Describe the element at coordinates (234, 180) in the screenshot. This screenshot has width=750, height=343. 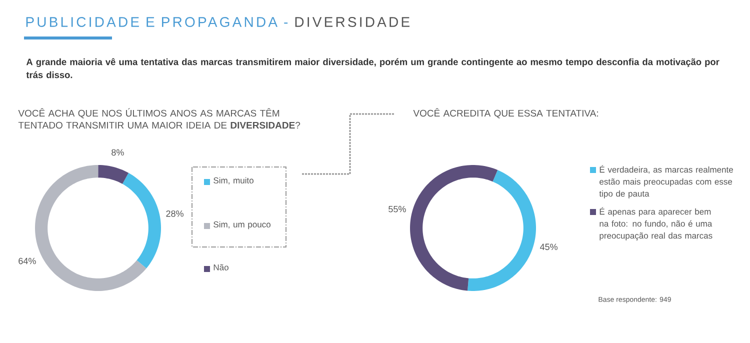
I see `legend-label: Sim, muito` at that location.